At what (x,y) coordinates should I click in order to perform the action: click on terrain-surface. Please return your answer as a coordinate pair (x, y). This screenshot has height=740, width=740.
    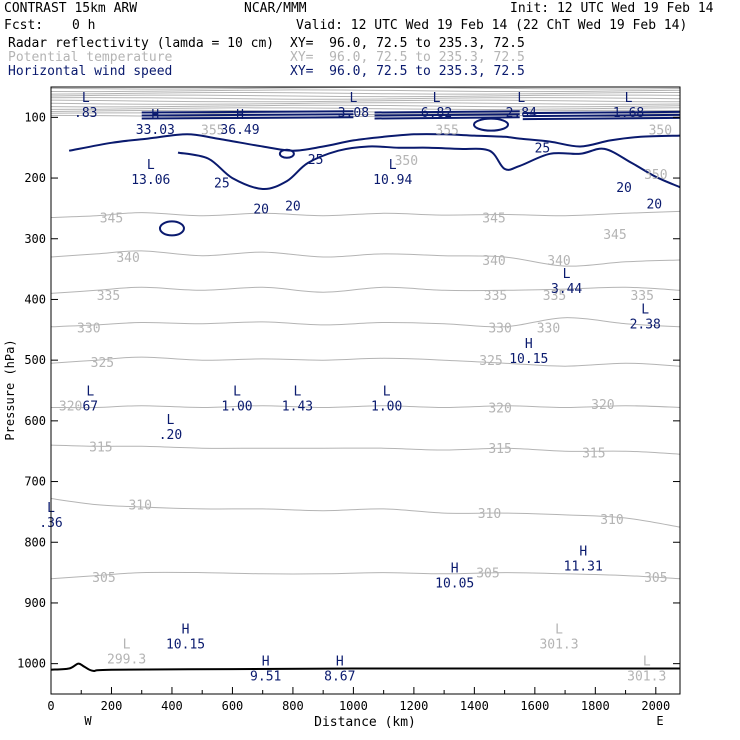
    Looking at the image, I should click on (365, 667).